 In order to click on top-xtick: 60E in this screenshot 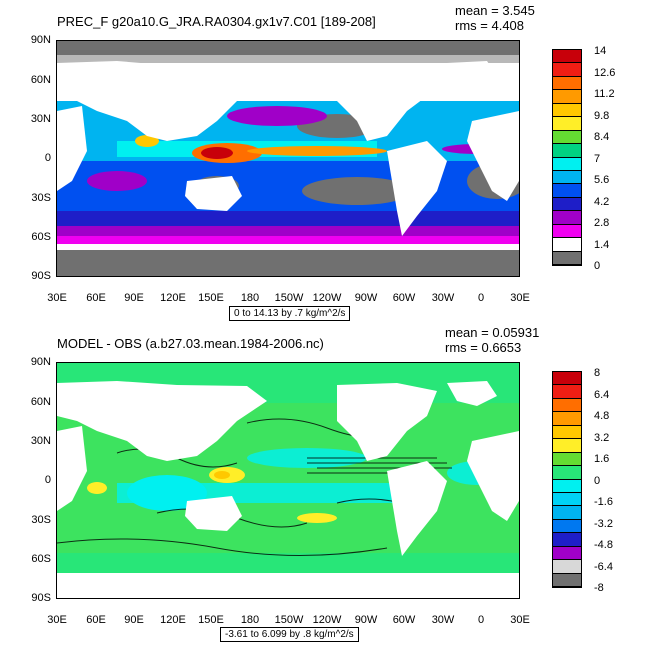, I will do `click(96, 298)`.